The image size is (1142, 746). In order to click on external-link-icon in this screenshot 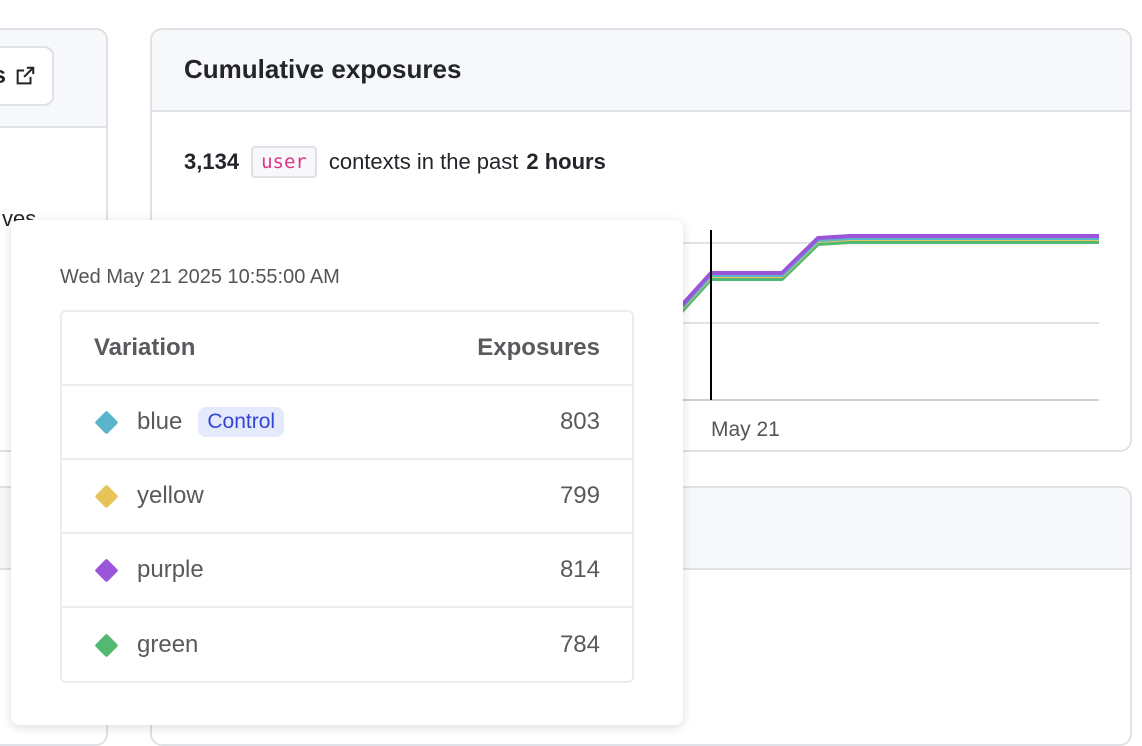, I will do `click(25, 75)`.